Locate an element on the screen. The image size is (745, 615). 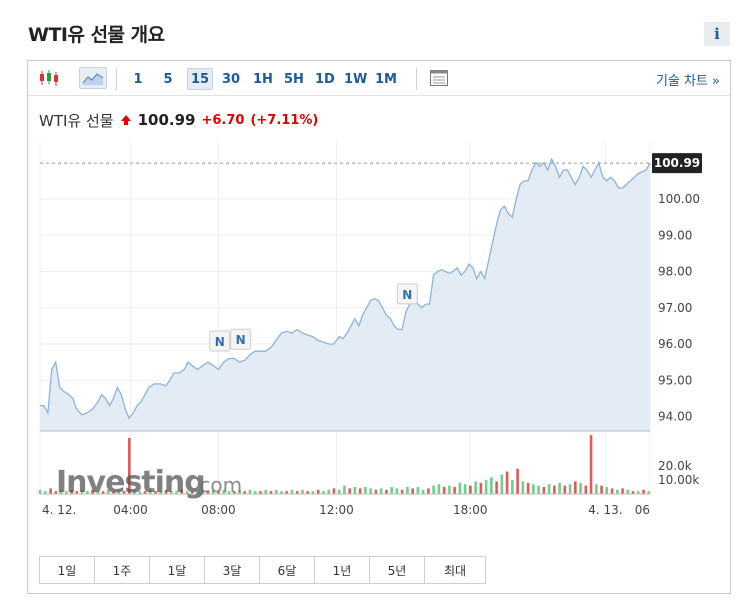
interval-1w: 1W is located at coordinates (356, 79).